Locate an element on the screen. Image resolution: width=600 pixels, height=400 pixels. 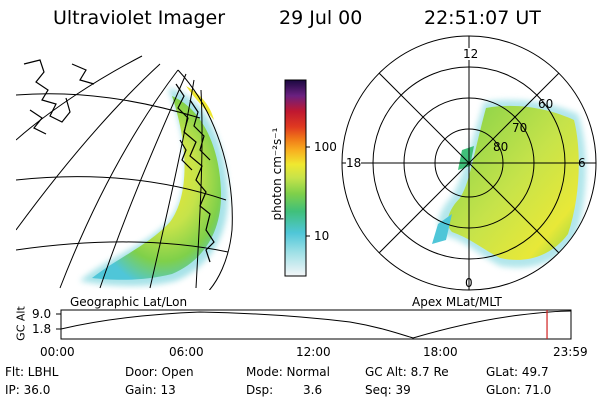
dsp-info-label: Dsp: is located at coordinates (260, 390).